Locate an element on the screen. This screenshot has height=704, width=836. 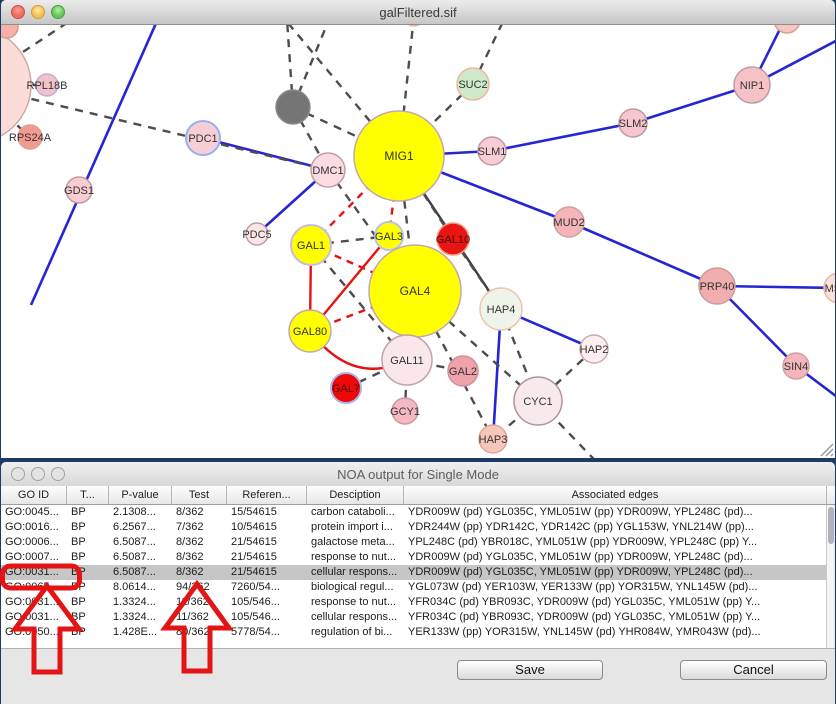
graph-node-msl1: MSL1 is located at coordinates (829, 288).